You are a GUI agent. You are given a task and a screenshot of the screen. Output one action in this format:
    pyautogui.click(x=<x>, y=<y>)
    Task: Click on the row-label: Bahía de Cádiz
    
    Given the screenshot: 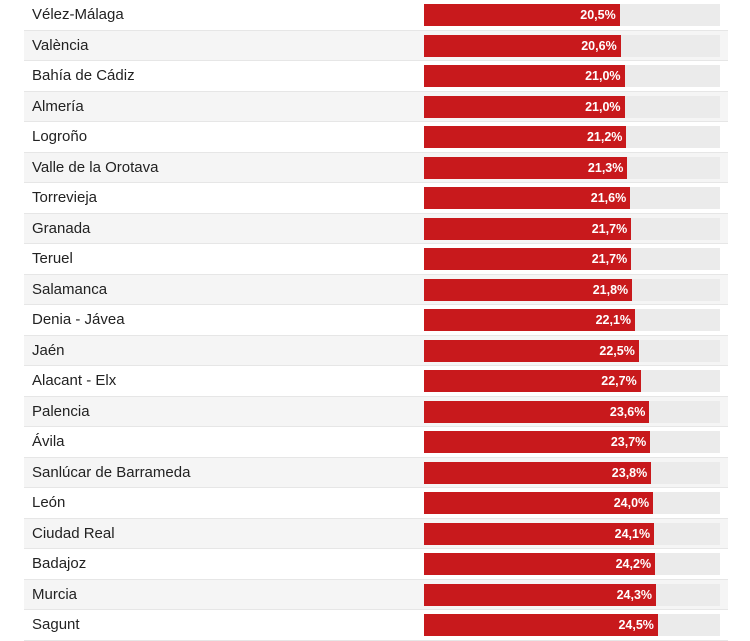 What is the action you would take?
    pyautogui.click(x=83, y=75)
    